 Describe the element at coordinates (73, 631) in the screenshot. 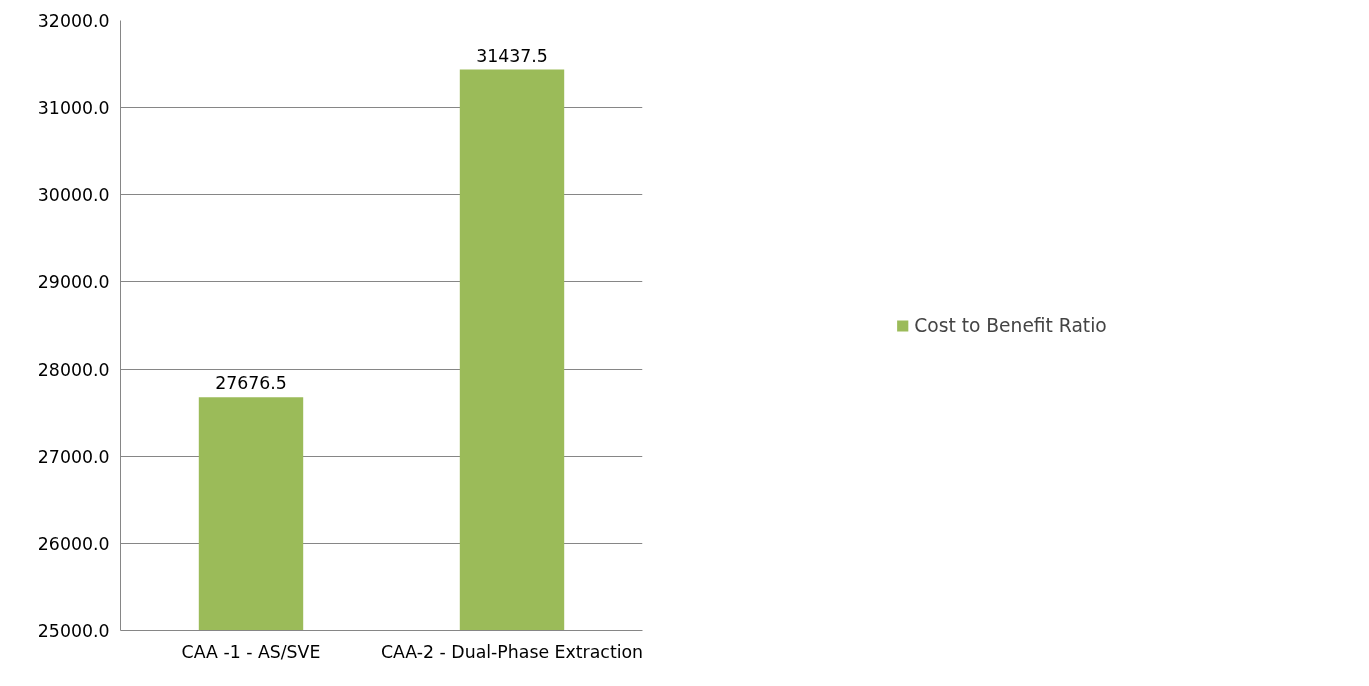

I see `y-tick-label: 25000.0` at that location.